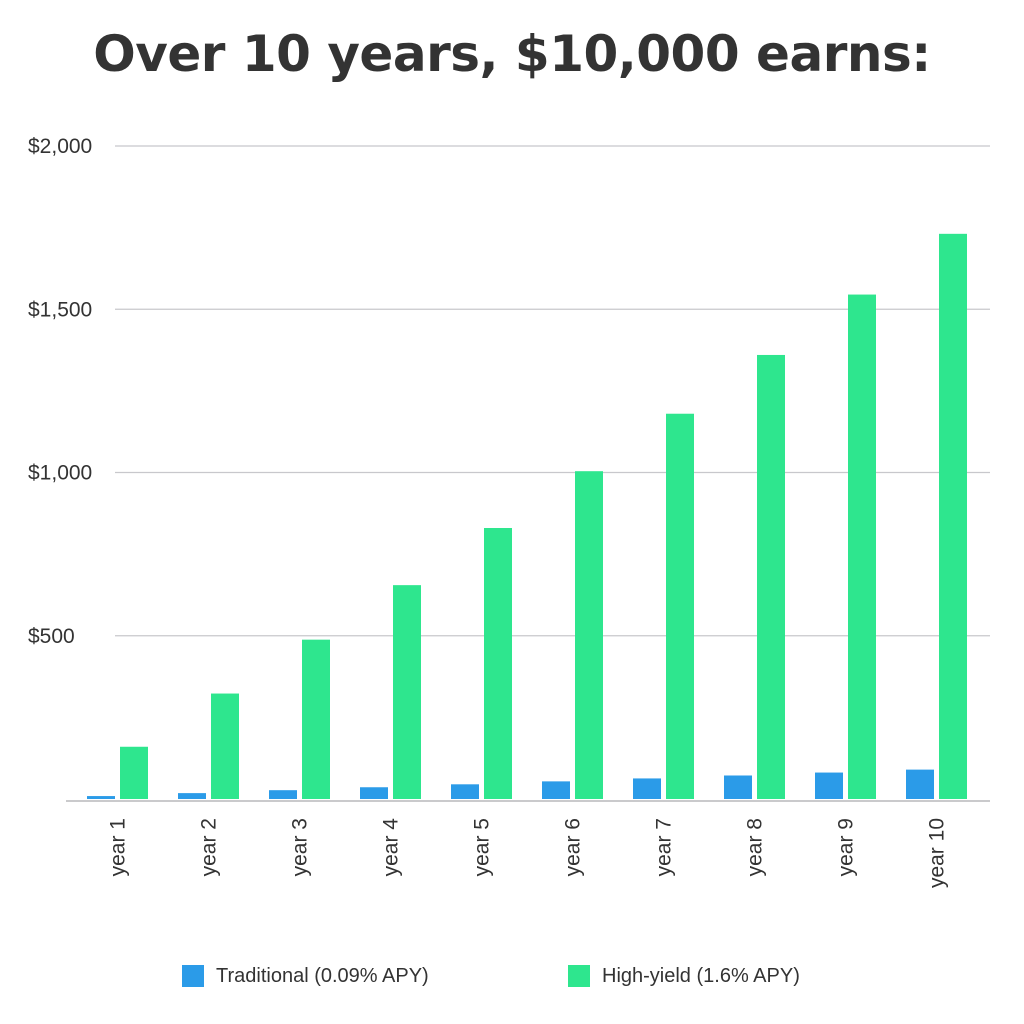 Image resolution: width=1024 pixels, height=1024 pixels. I want to click on x-tick-label: year 8, so click(755, 847).